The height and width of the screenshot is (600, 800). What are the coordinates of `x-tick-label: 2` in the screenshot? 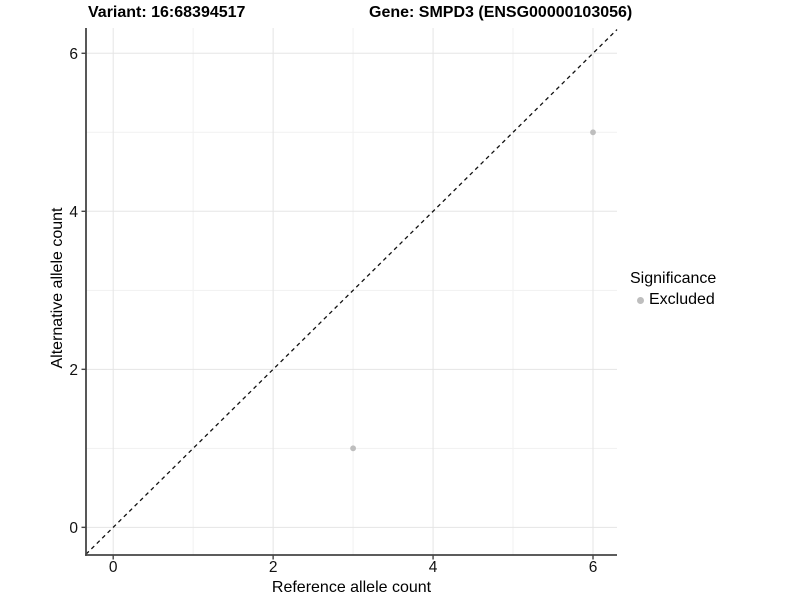 It's located at (273, 567).